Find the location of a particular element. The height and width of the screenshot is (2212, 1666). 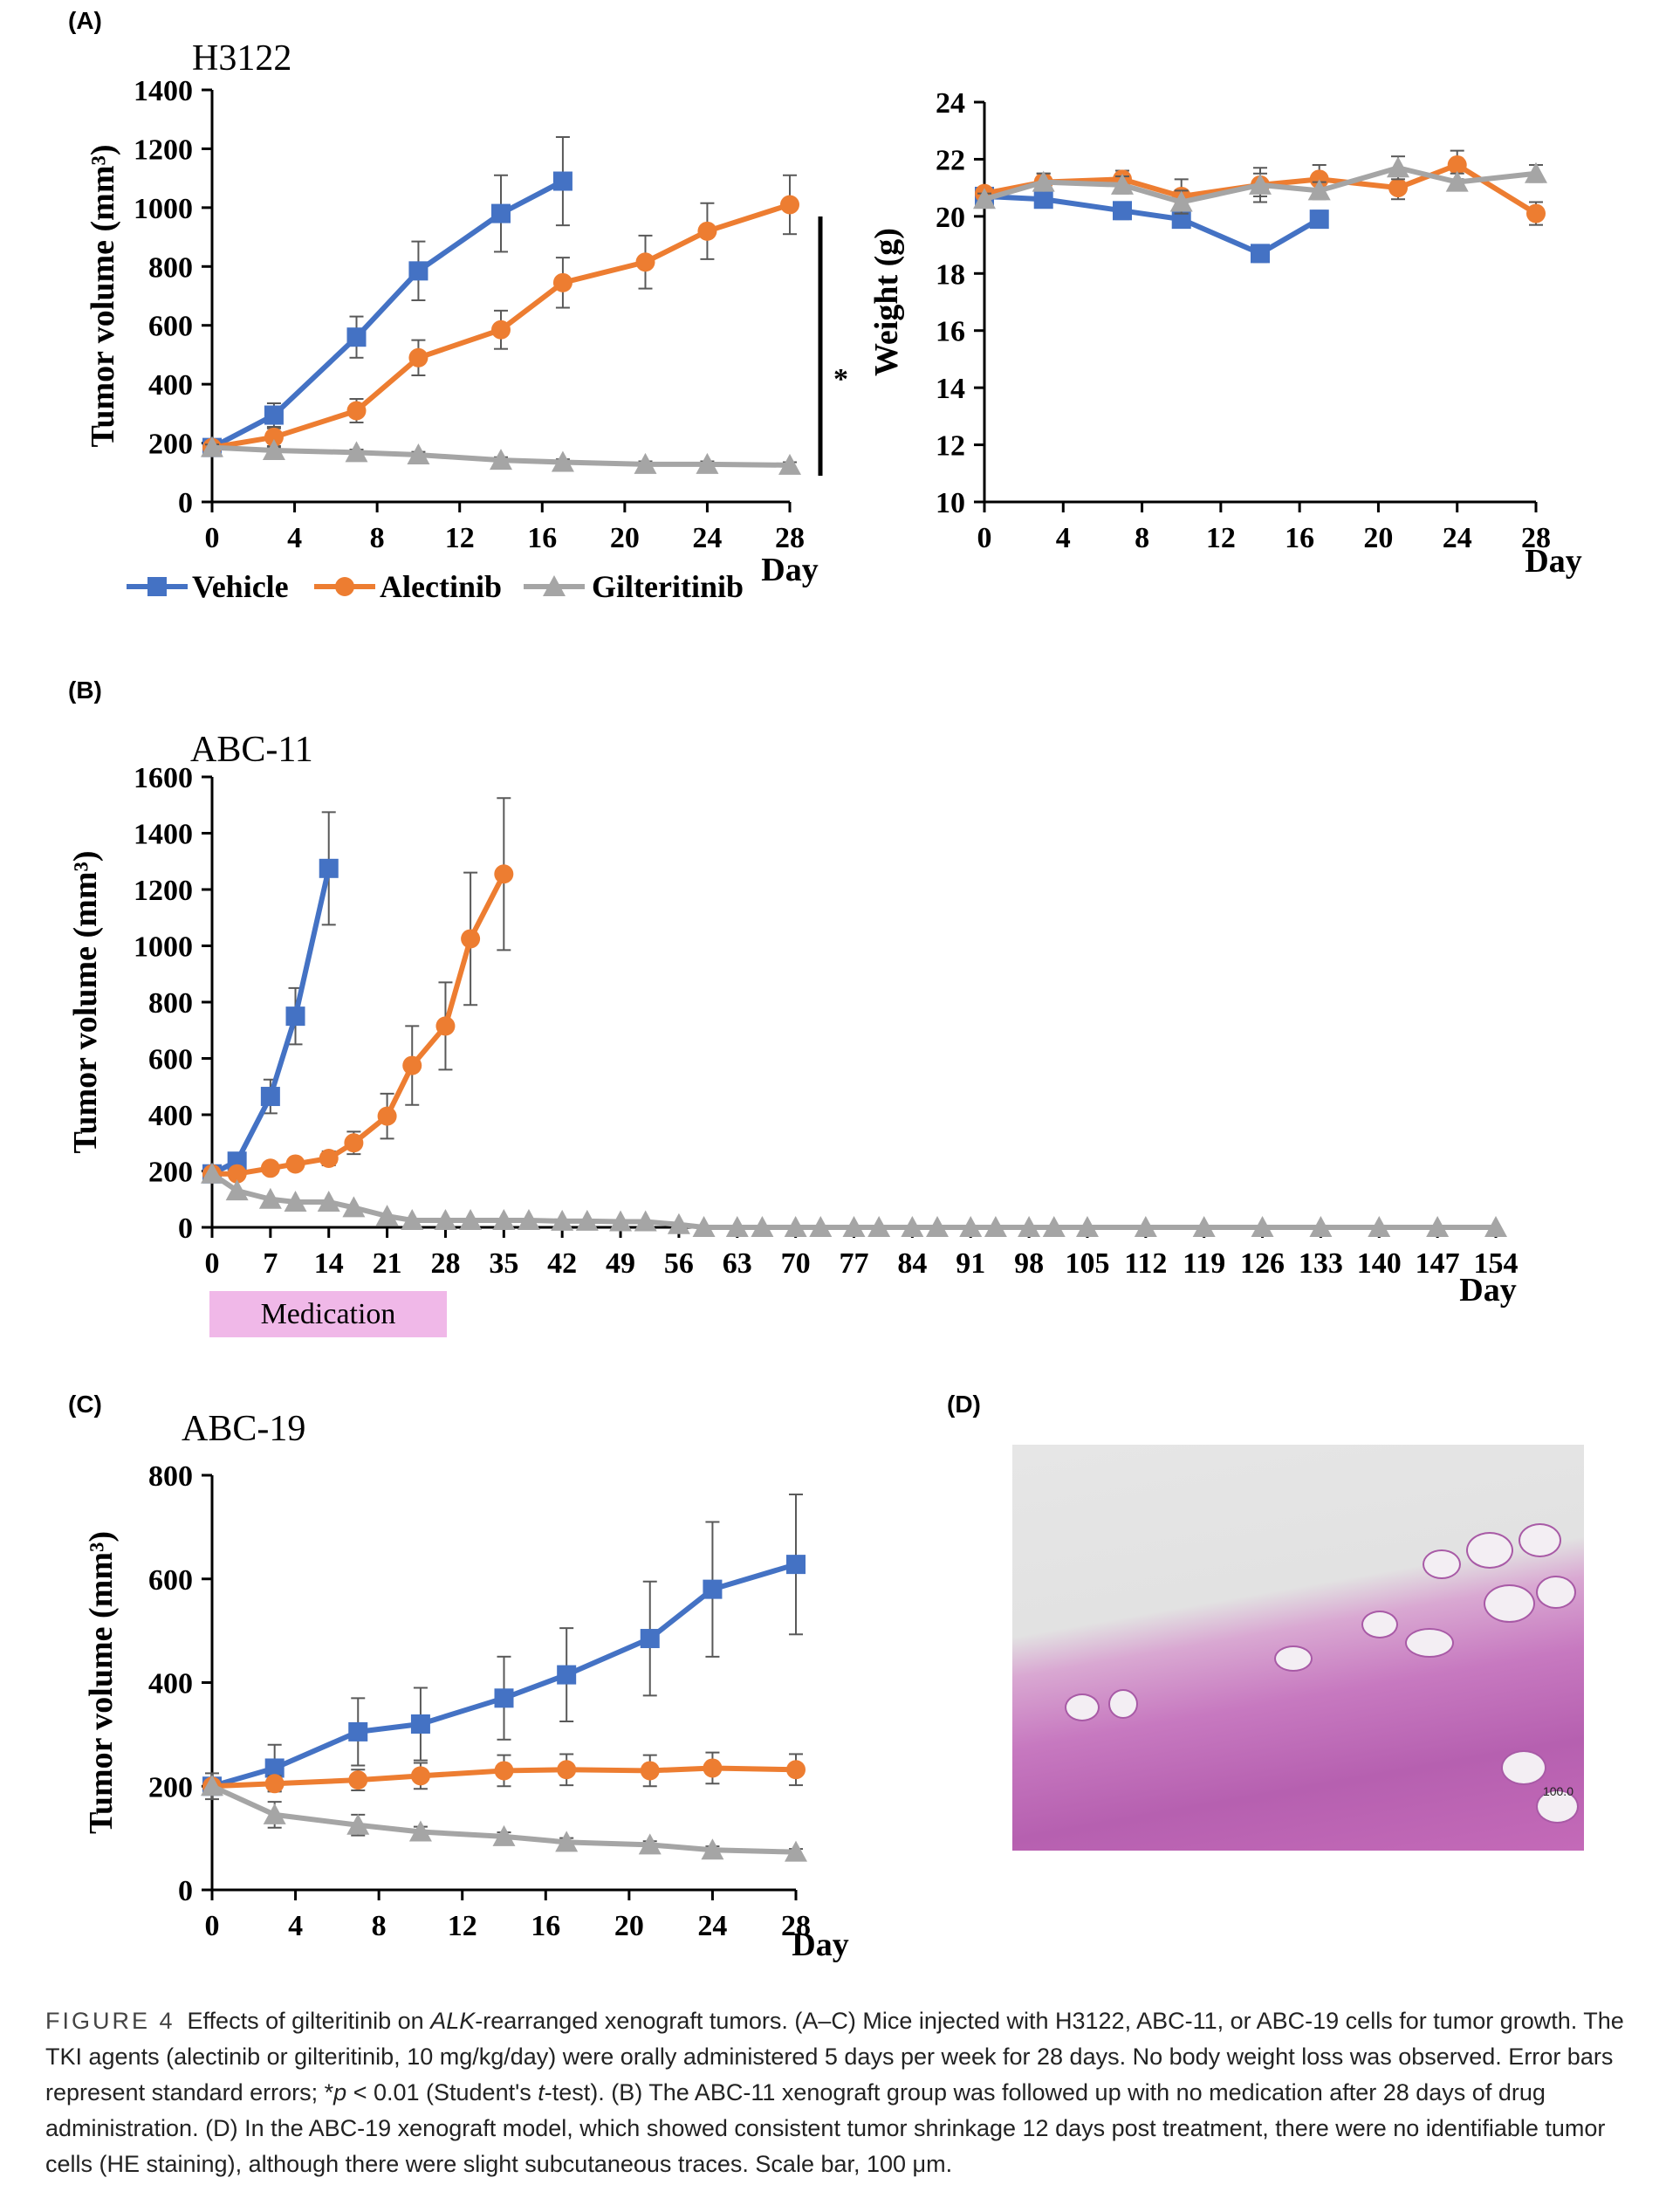

medication-period-bar: Medication is located at coordinates (328, 1314).